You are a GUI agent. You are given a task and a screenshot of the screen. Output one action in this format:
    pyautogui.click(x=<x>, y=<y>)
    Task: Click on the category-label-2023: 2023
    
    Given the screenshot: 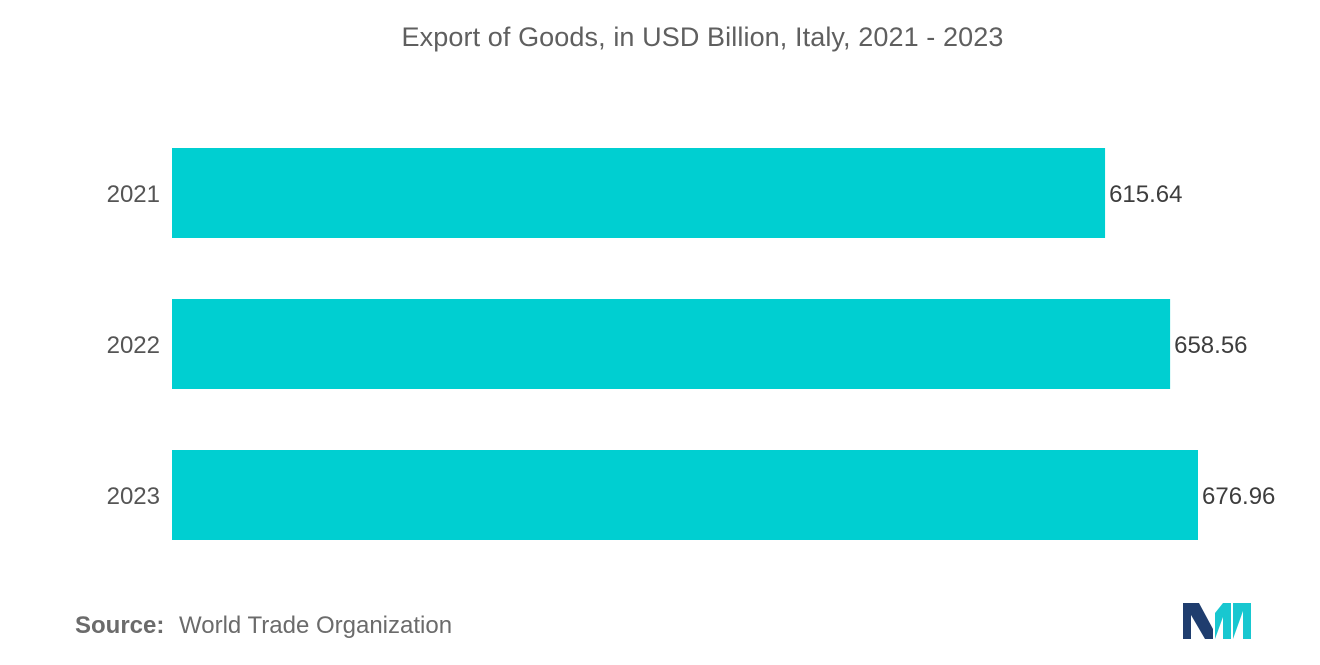 What is the action you would take?
    pyautogui.click(x=133, y=496)
    